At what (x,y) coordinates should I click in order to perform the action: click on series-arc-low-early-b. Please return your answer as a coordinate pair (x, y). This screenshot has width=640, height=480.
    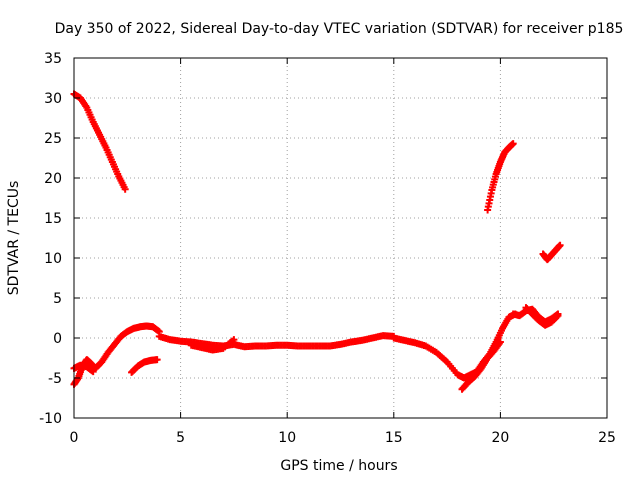
    Looking at the image, I should click on (83, 368).